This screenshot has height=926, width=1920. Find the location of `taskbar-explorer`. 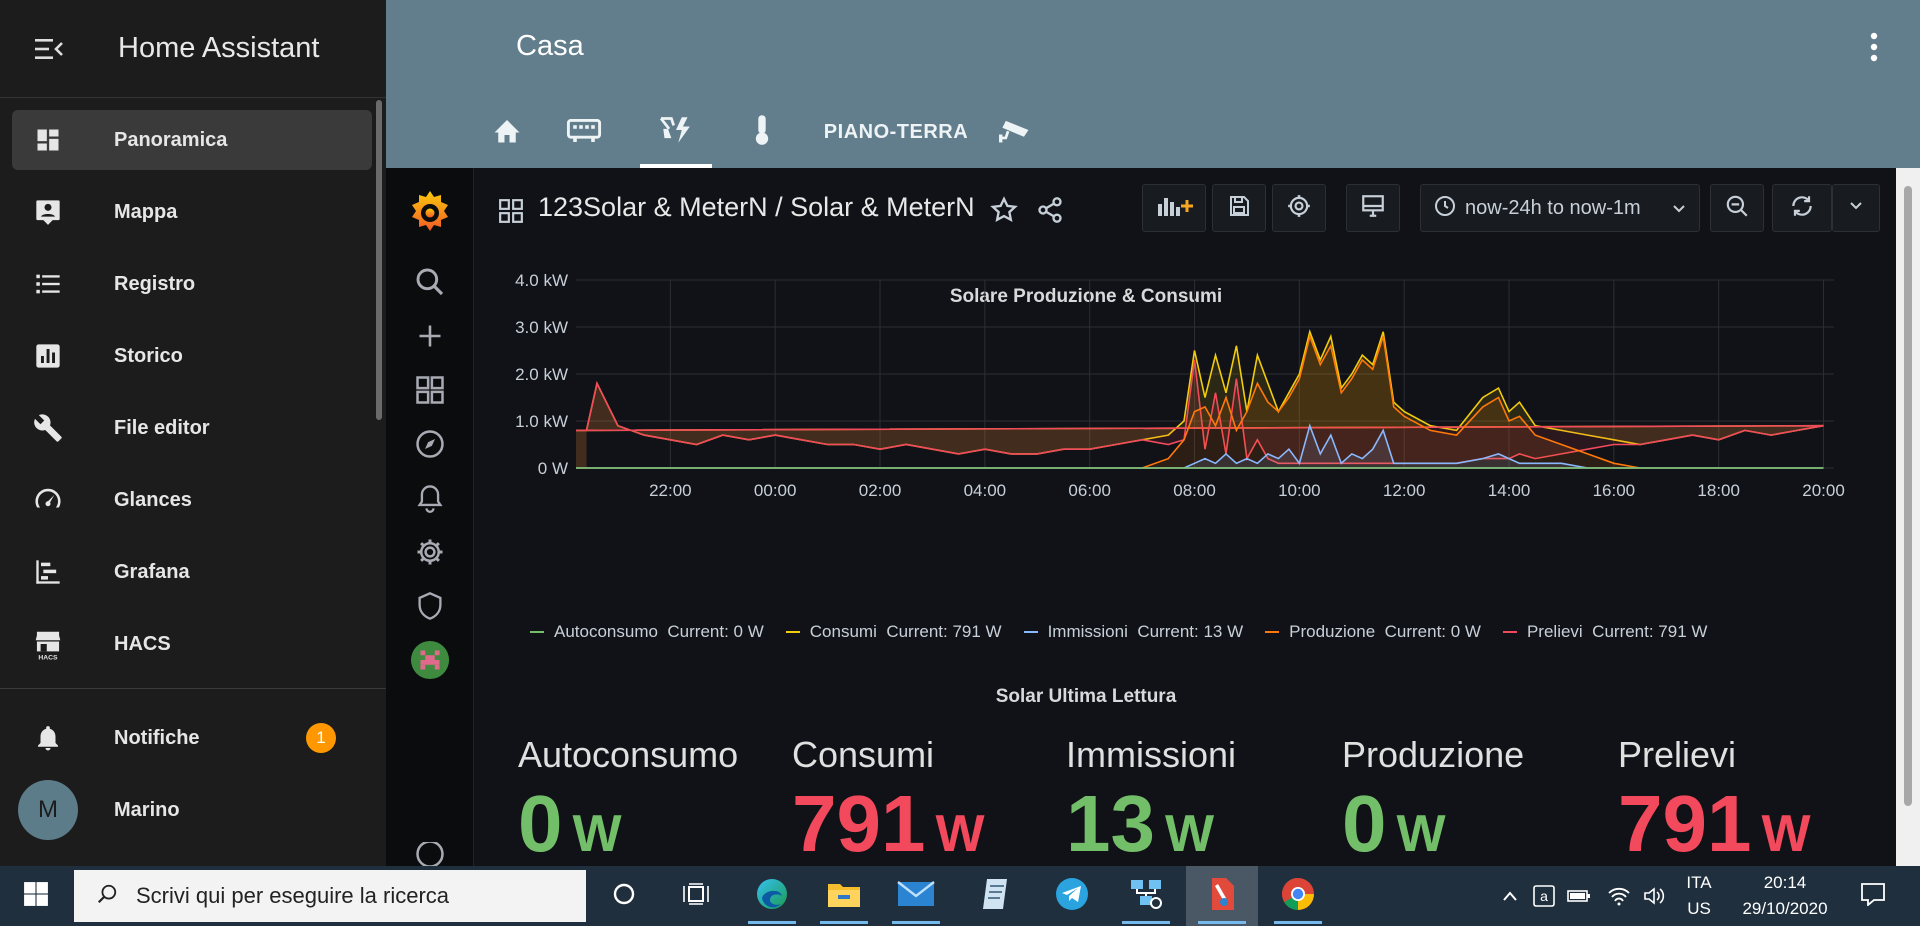

taskbar-explorer is located at coordinates (844, 896).